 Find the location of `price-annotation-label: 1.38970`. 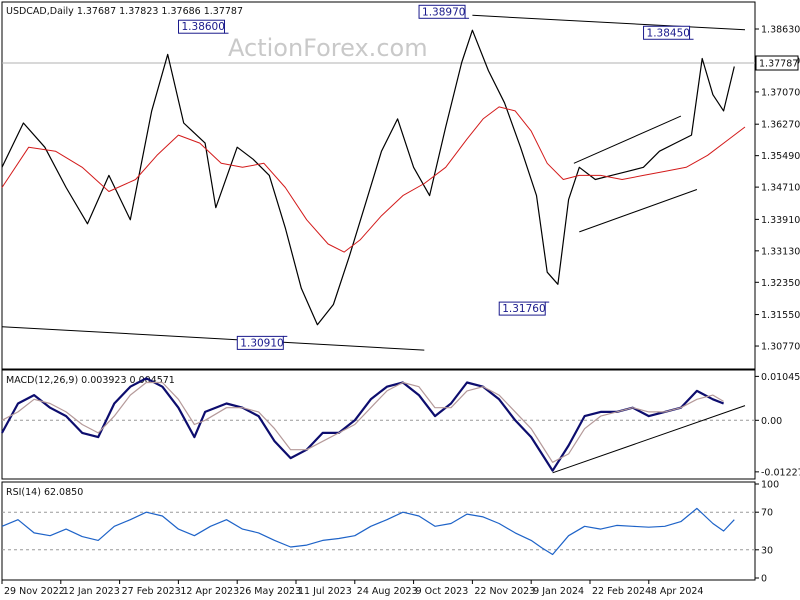

price-annotation-label: 1.38970 is located at coordinates (443, 12).